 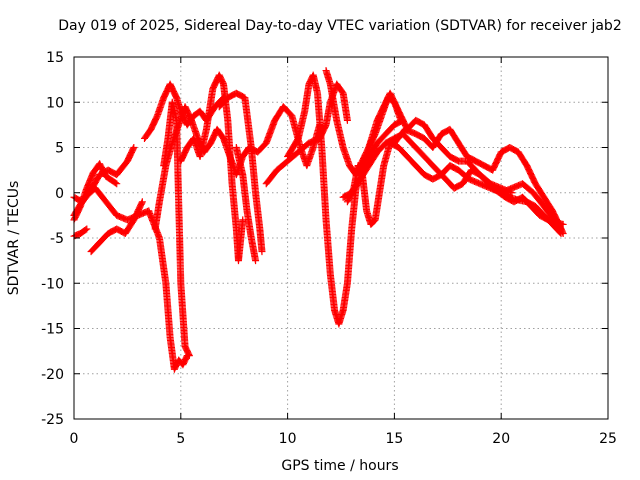 What do you see at coordinates (608, 439) in the screenshot?
I see `x-tick-label: 25` at bounding box center [608, 439].